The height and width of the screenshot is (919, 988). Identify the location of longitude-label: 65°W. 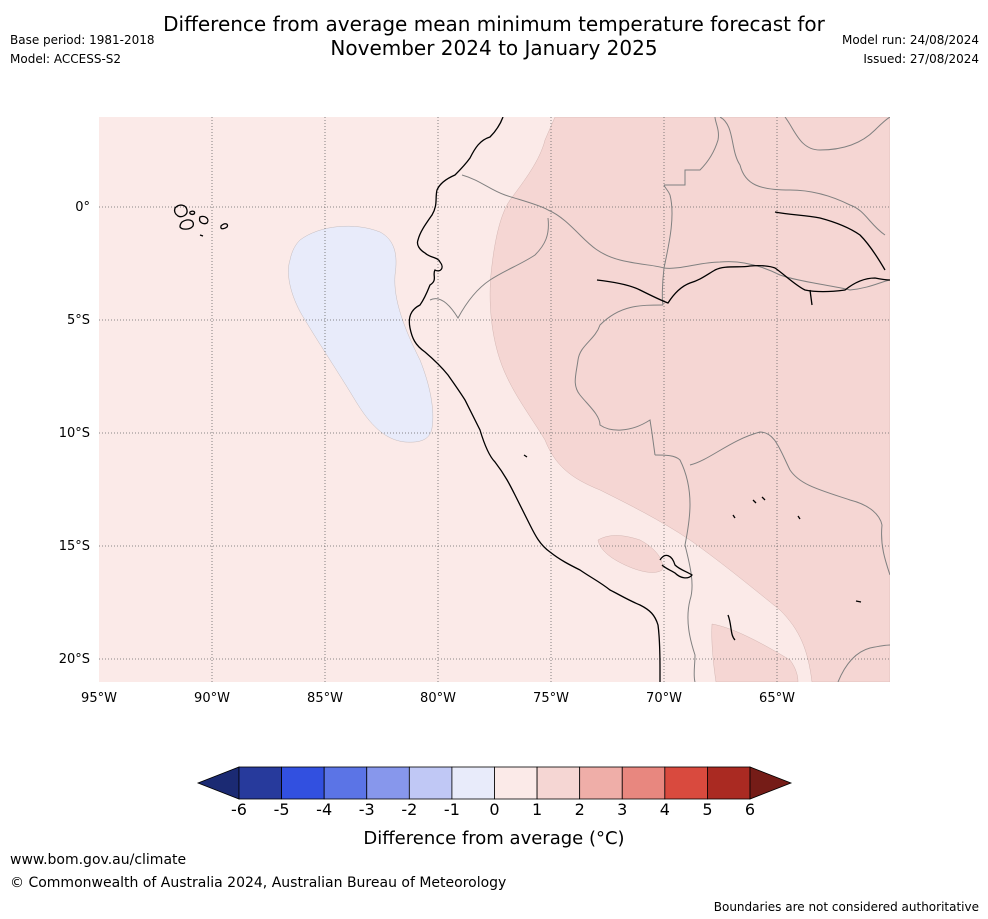
(777, 698).